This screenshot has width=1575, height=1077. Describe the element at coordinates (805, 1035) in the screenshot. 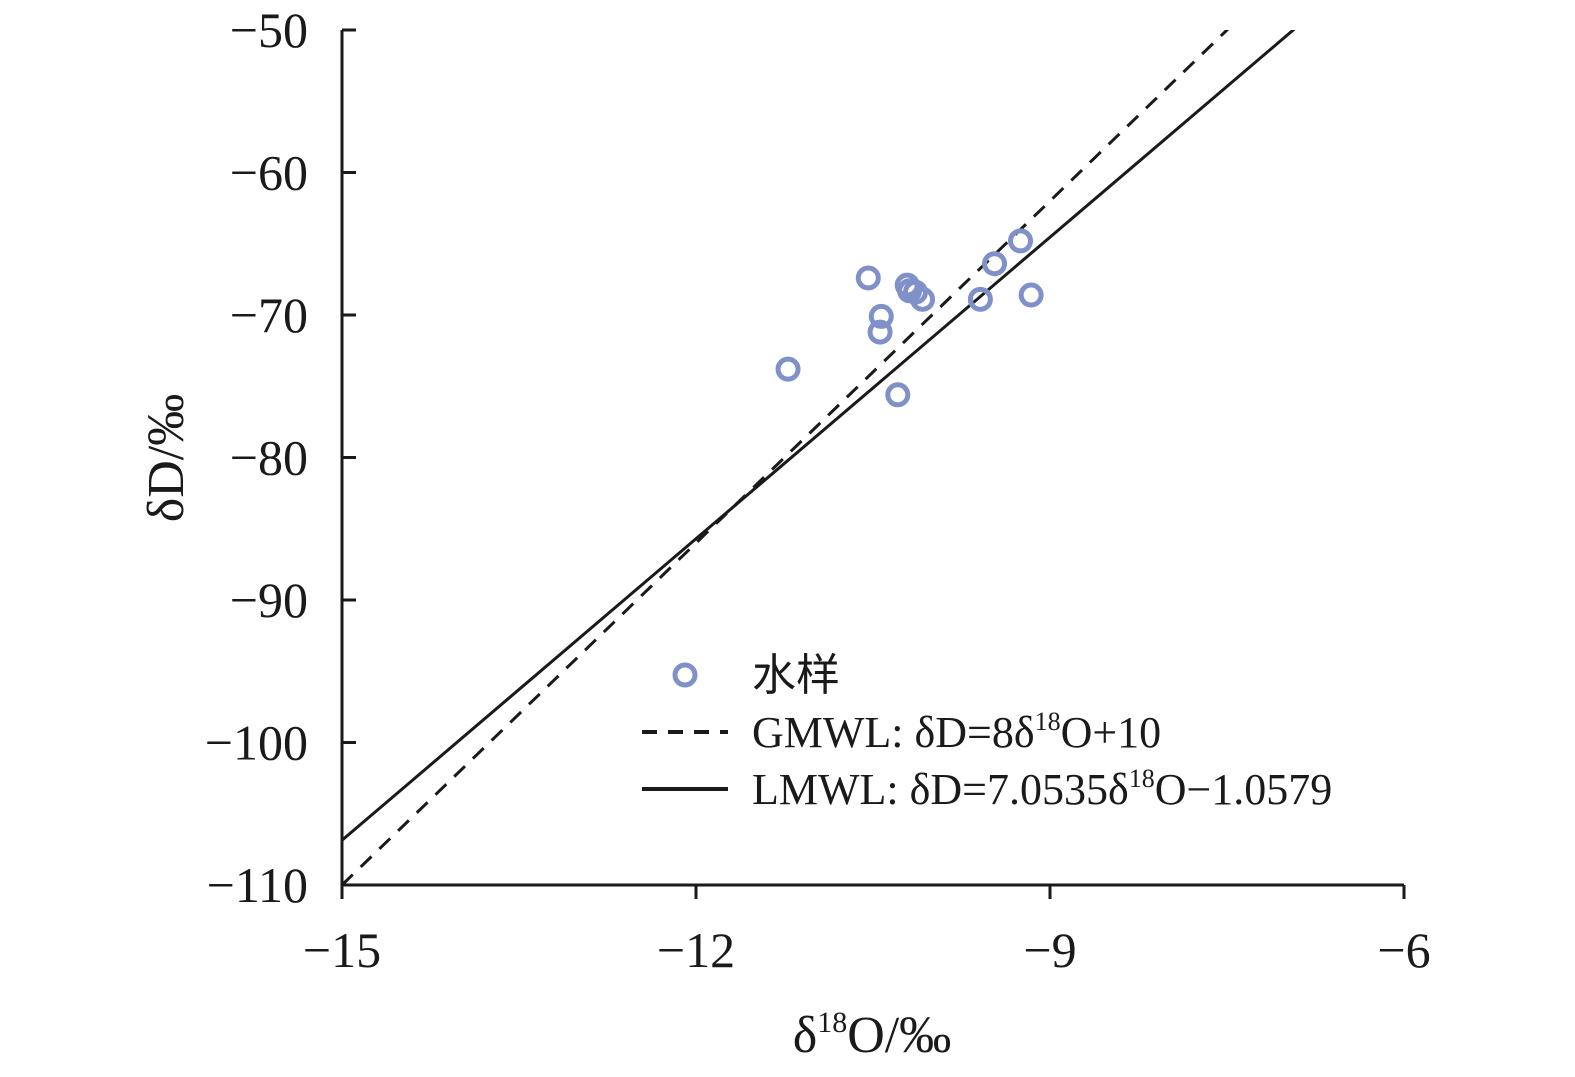

I see `x-axis-title-delta: δ` at that location.